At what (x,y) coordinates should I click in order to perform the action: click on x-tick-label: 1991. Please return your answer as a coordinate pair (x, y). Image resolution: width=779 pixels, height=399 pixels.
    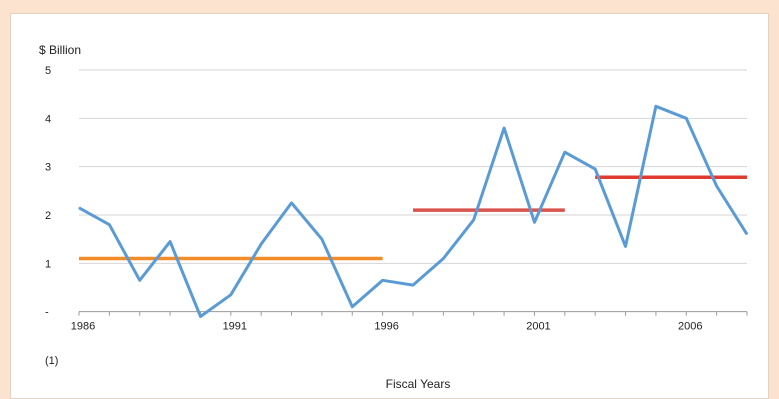
    Looking at the image, I should click on (235, 327).